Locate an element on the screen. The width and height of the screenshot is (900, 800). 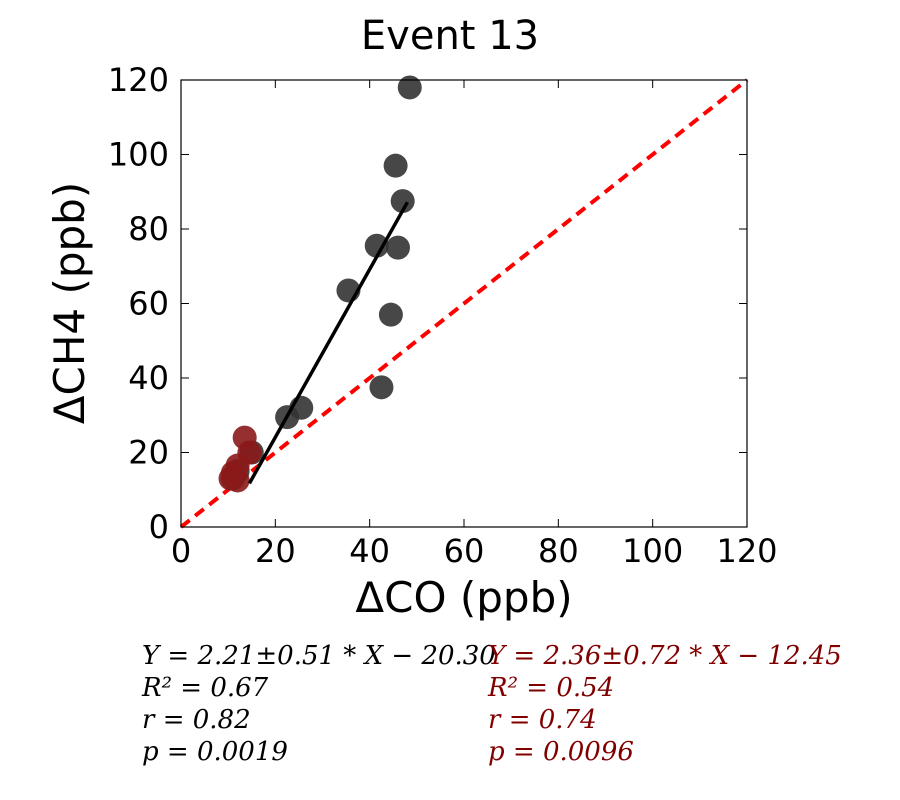
x-tick-label: 60 is located at coordinates (464, 551).